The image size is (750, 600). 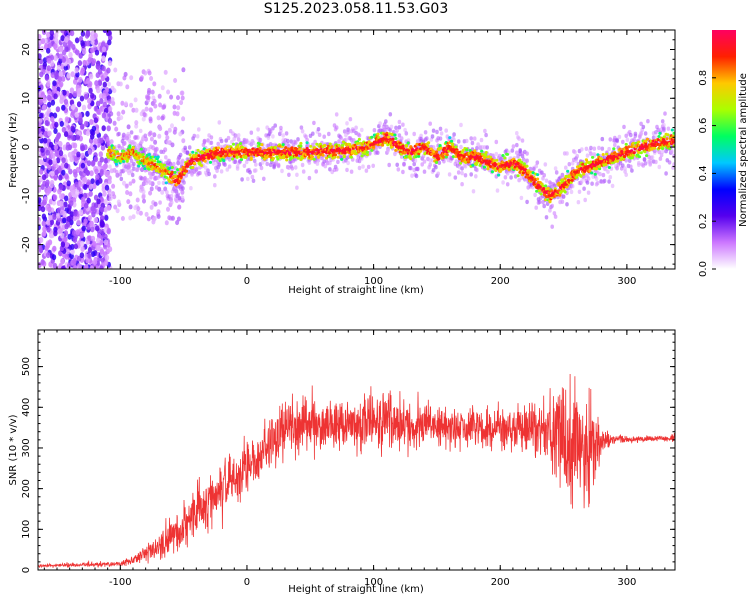 I want to click on chart-title: S125.2023.058.11.53.G03, so click(x=356, y=9).